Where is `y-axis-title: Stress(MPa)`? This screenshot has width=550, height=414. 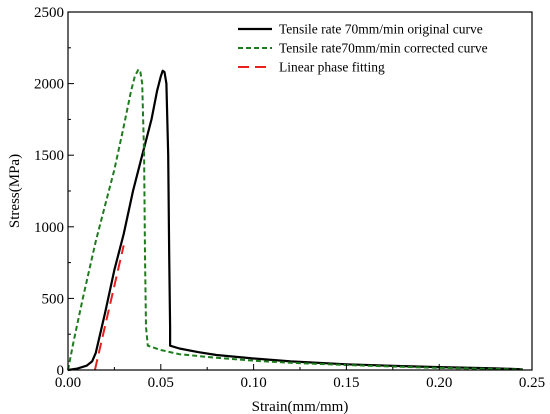
y-axis-title: Stress(MPa) is located at coordinates (15, 191).